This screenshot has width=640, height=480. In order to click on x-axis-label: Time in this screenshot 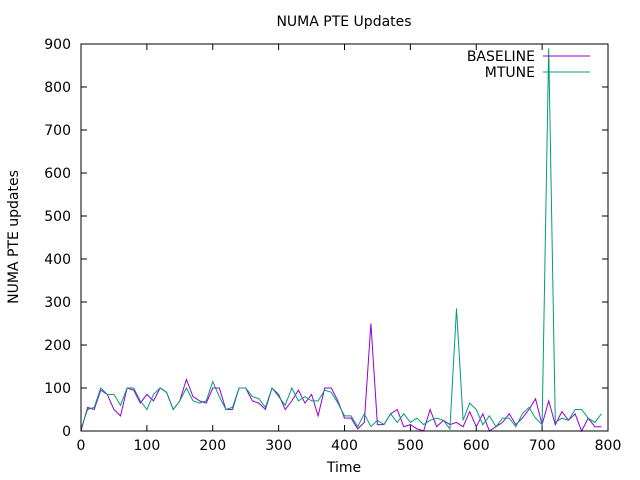, I will do `click(343, 468)`.